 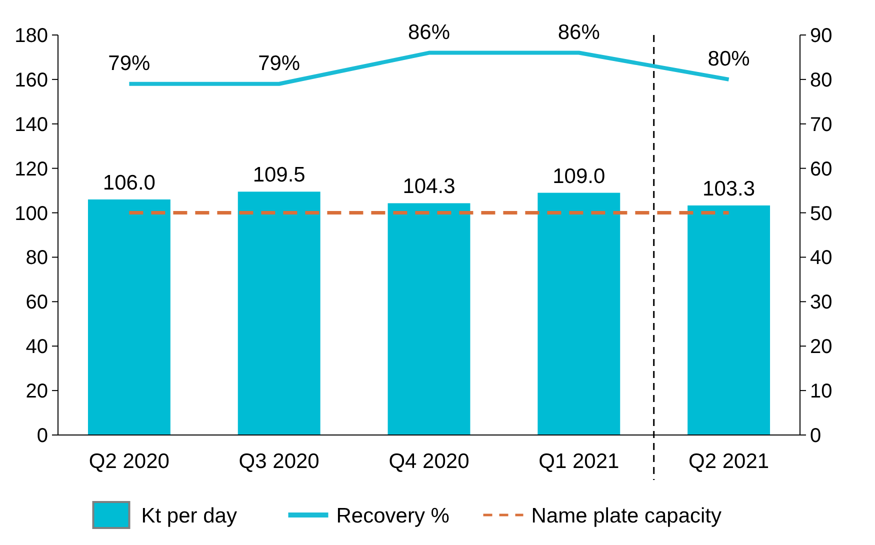 What do you see at coordinates (729, 461) in the screenshot?
I see `x-tick-label: Q2 2021` at bounding box center [729, 461].